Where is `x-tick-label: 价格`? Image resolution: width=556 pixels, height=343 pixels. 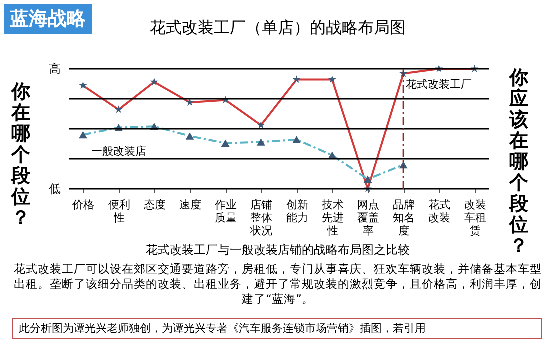 x-tick-label: 价格 is located at coordinates (83, 205).